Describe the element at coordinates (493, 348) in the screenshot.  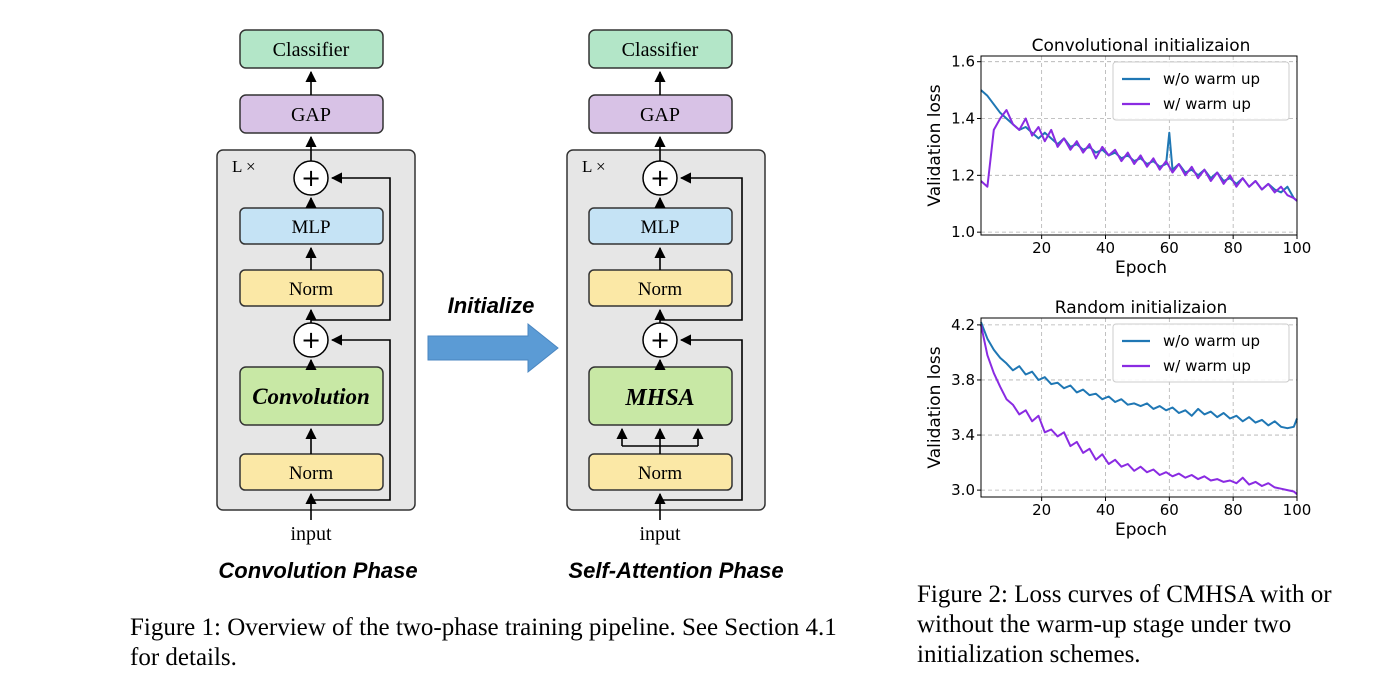
I see `initialize-arrow` at that location.